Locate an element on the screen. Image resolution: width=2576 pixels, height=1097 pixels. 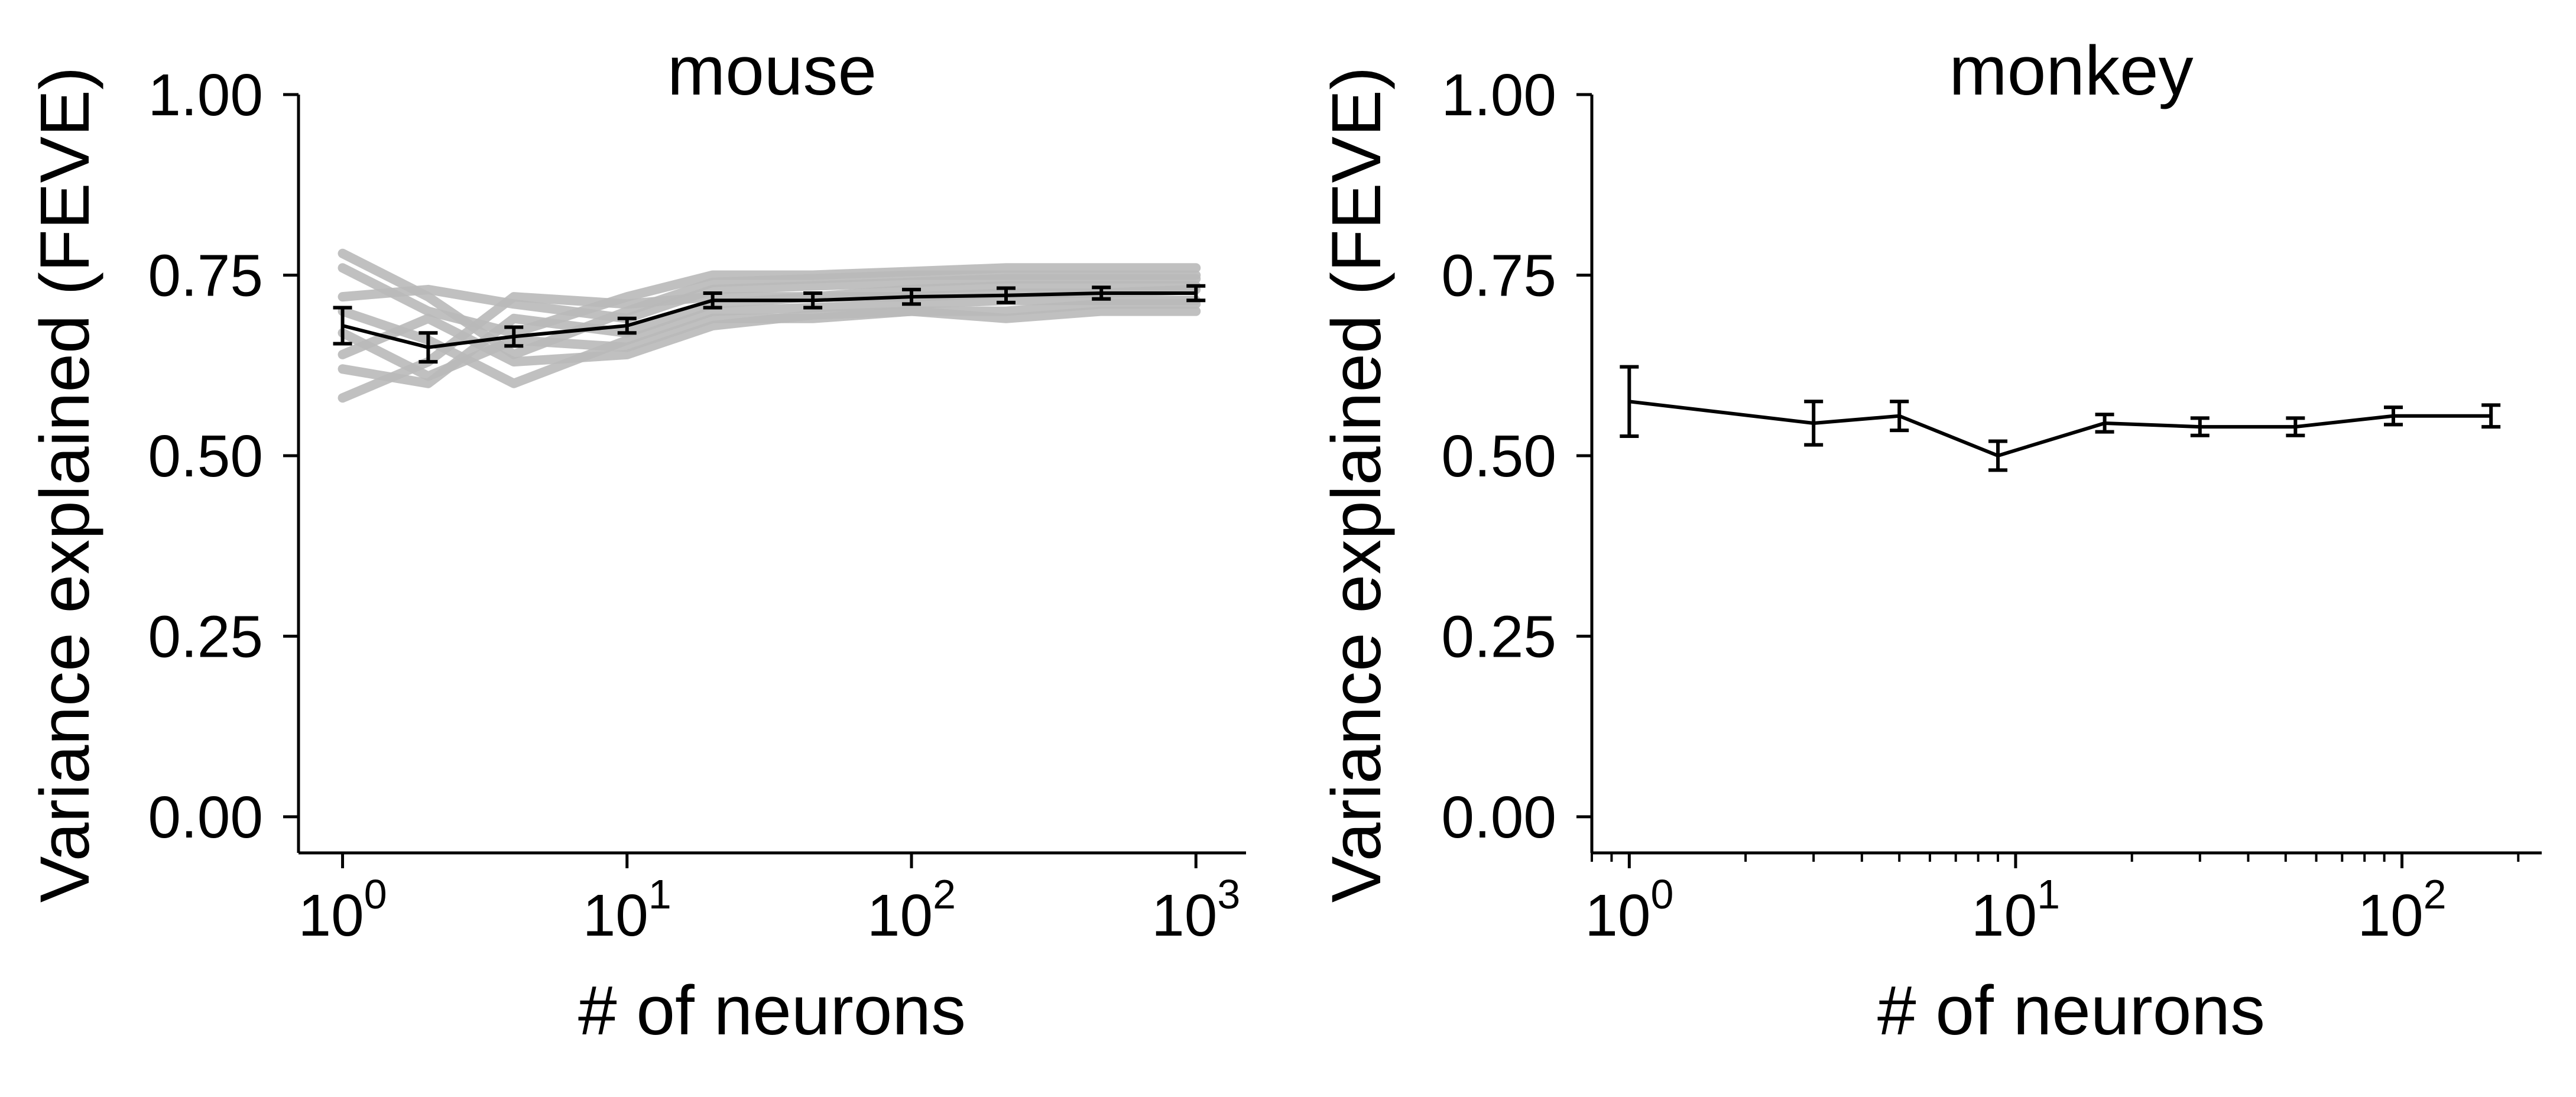
mouse-y-tick-label: 0.75 is located at coordinates (205, 276).